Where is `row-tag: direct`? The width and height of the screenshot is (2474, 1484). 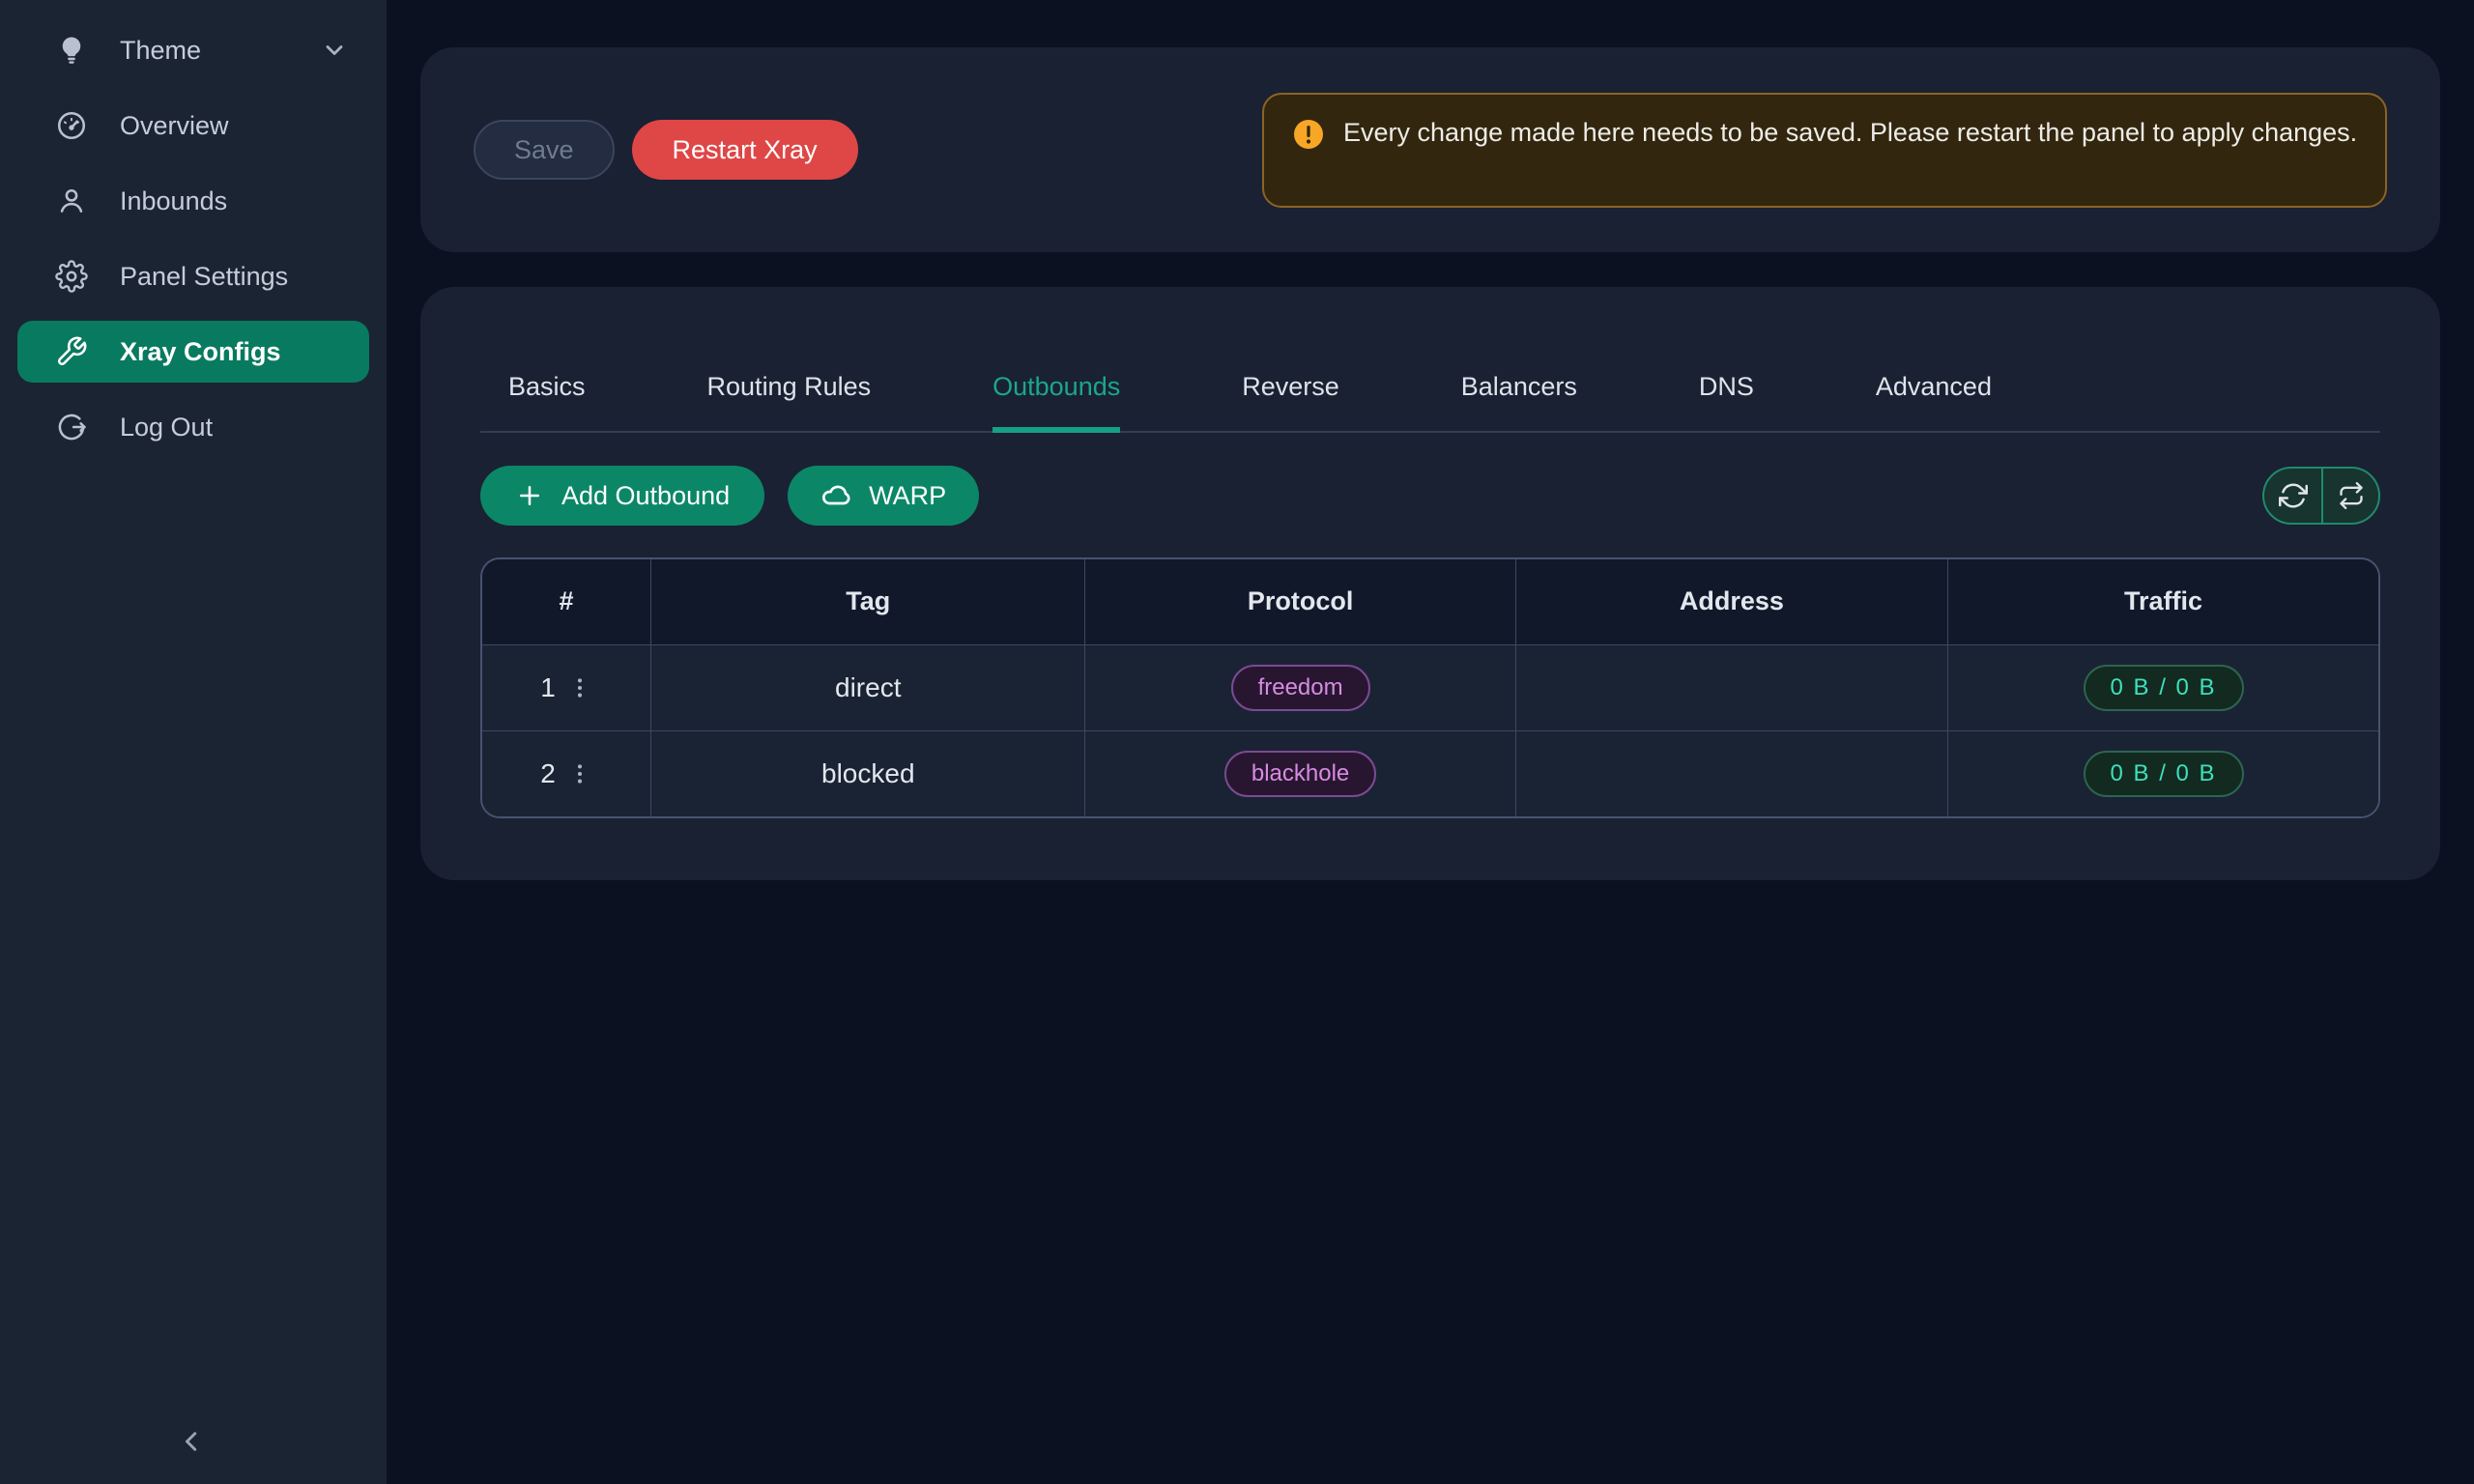 row-tag: direct is located at coordinates (868, 687).